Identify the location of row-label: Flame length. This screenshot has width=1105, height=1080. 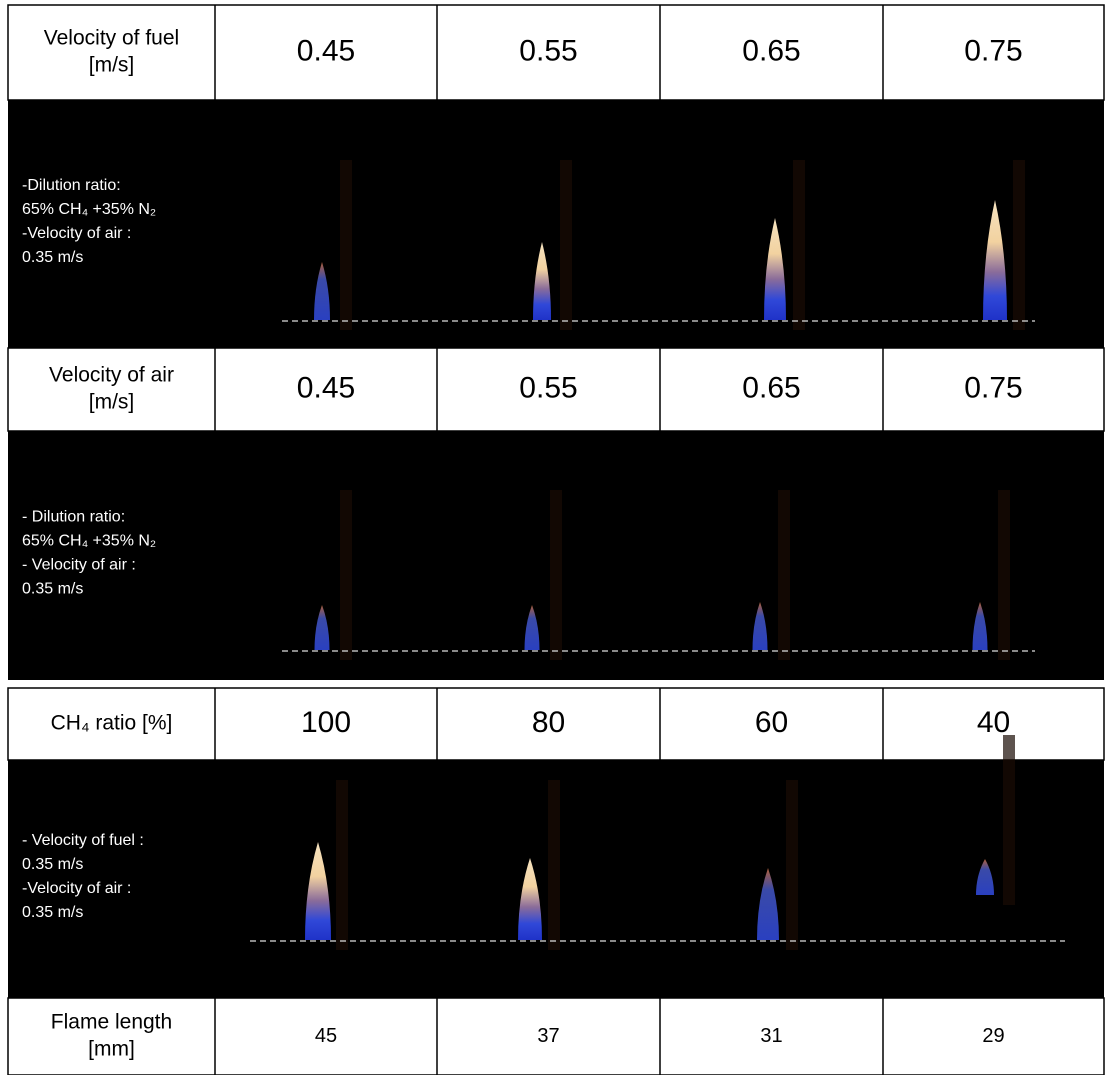
(111, 1022).